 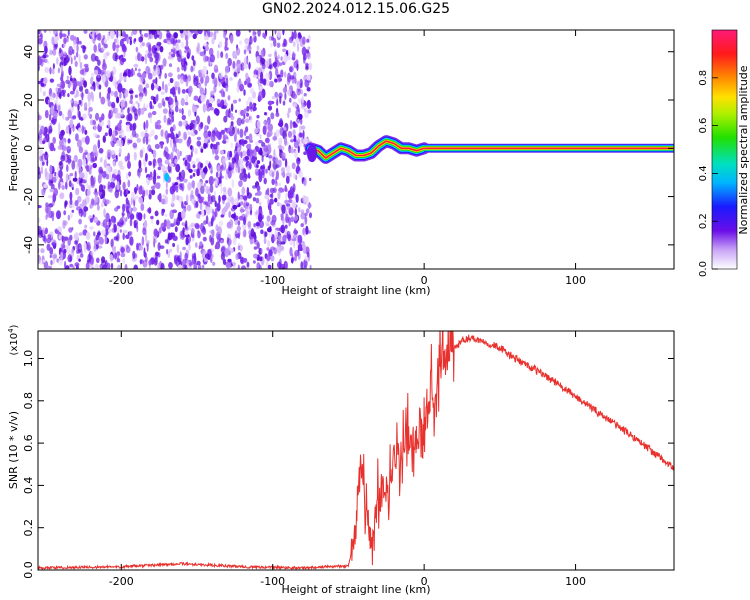 What do you see at coordinates (121, 280) in the screenshot?
I see `x-tick-label: -200` at bounding box center [121, 280].